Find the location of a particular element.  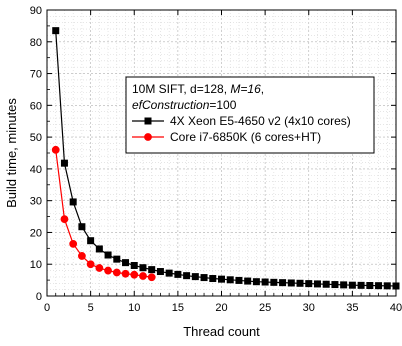

legend-entry: Core i7-6850K (6 cores+HT) is located at coordinates (226, 137).